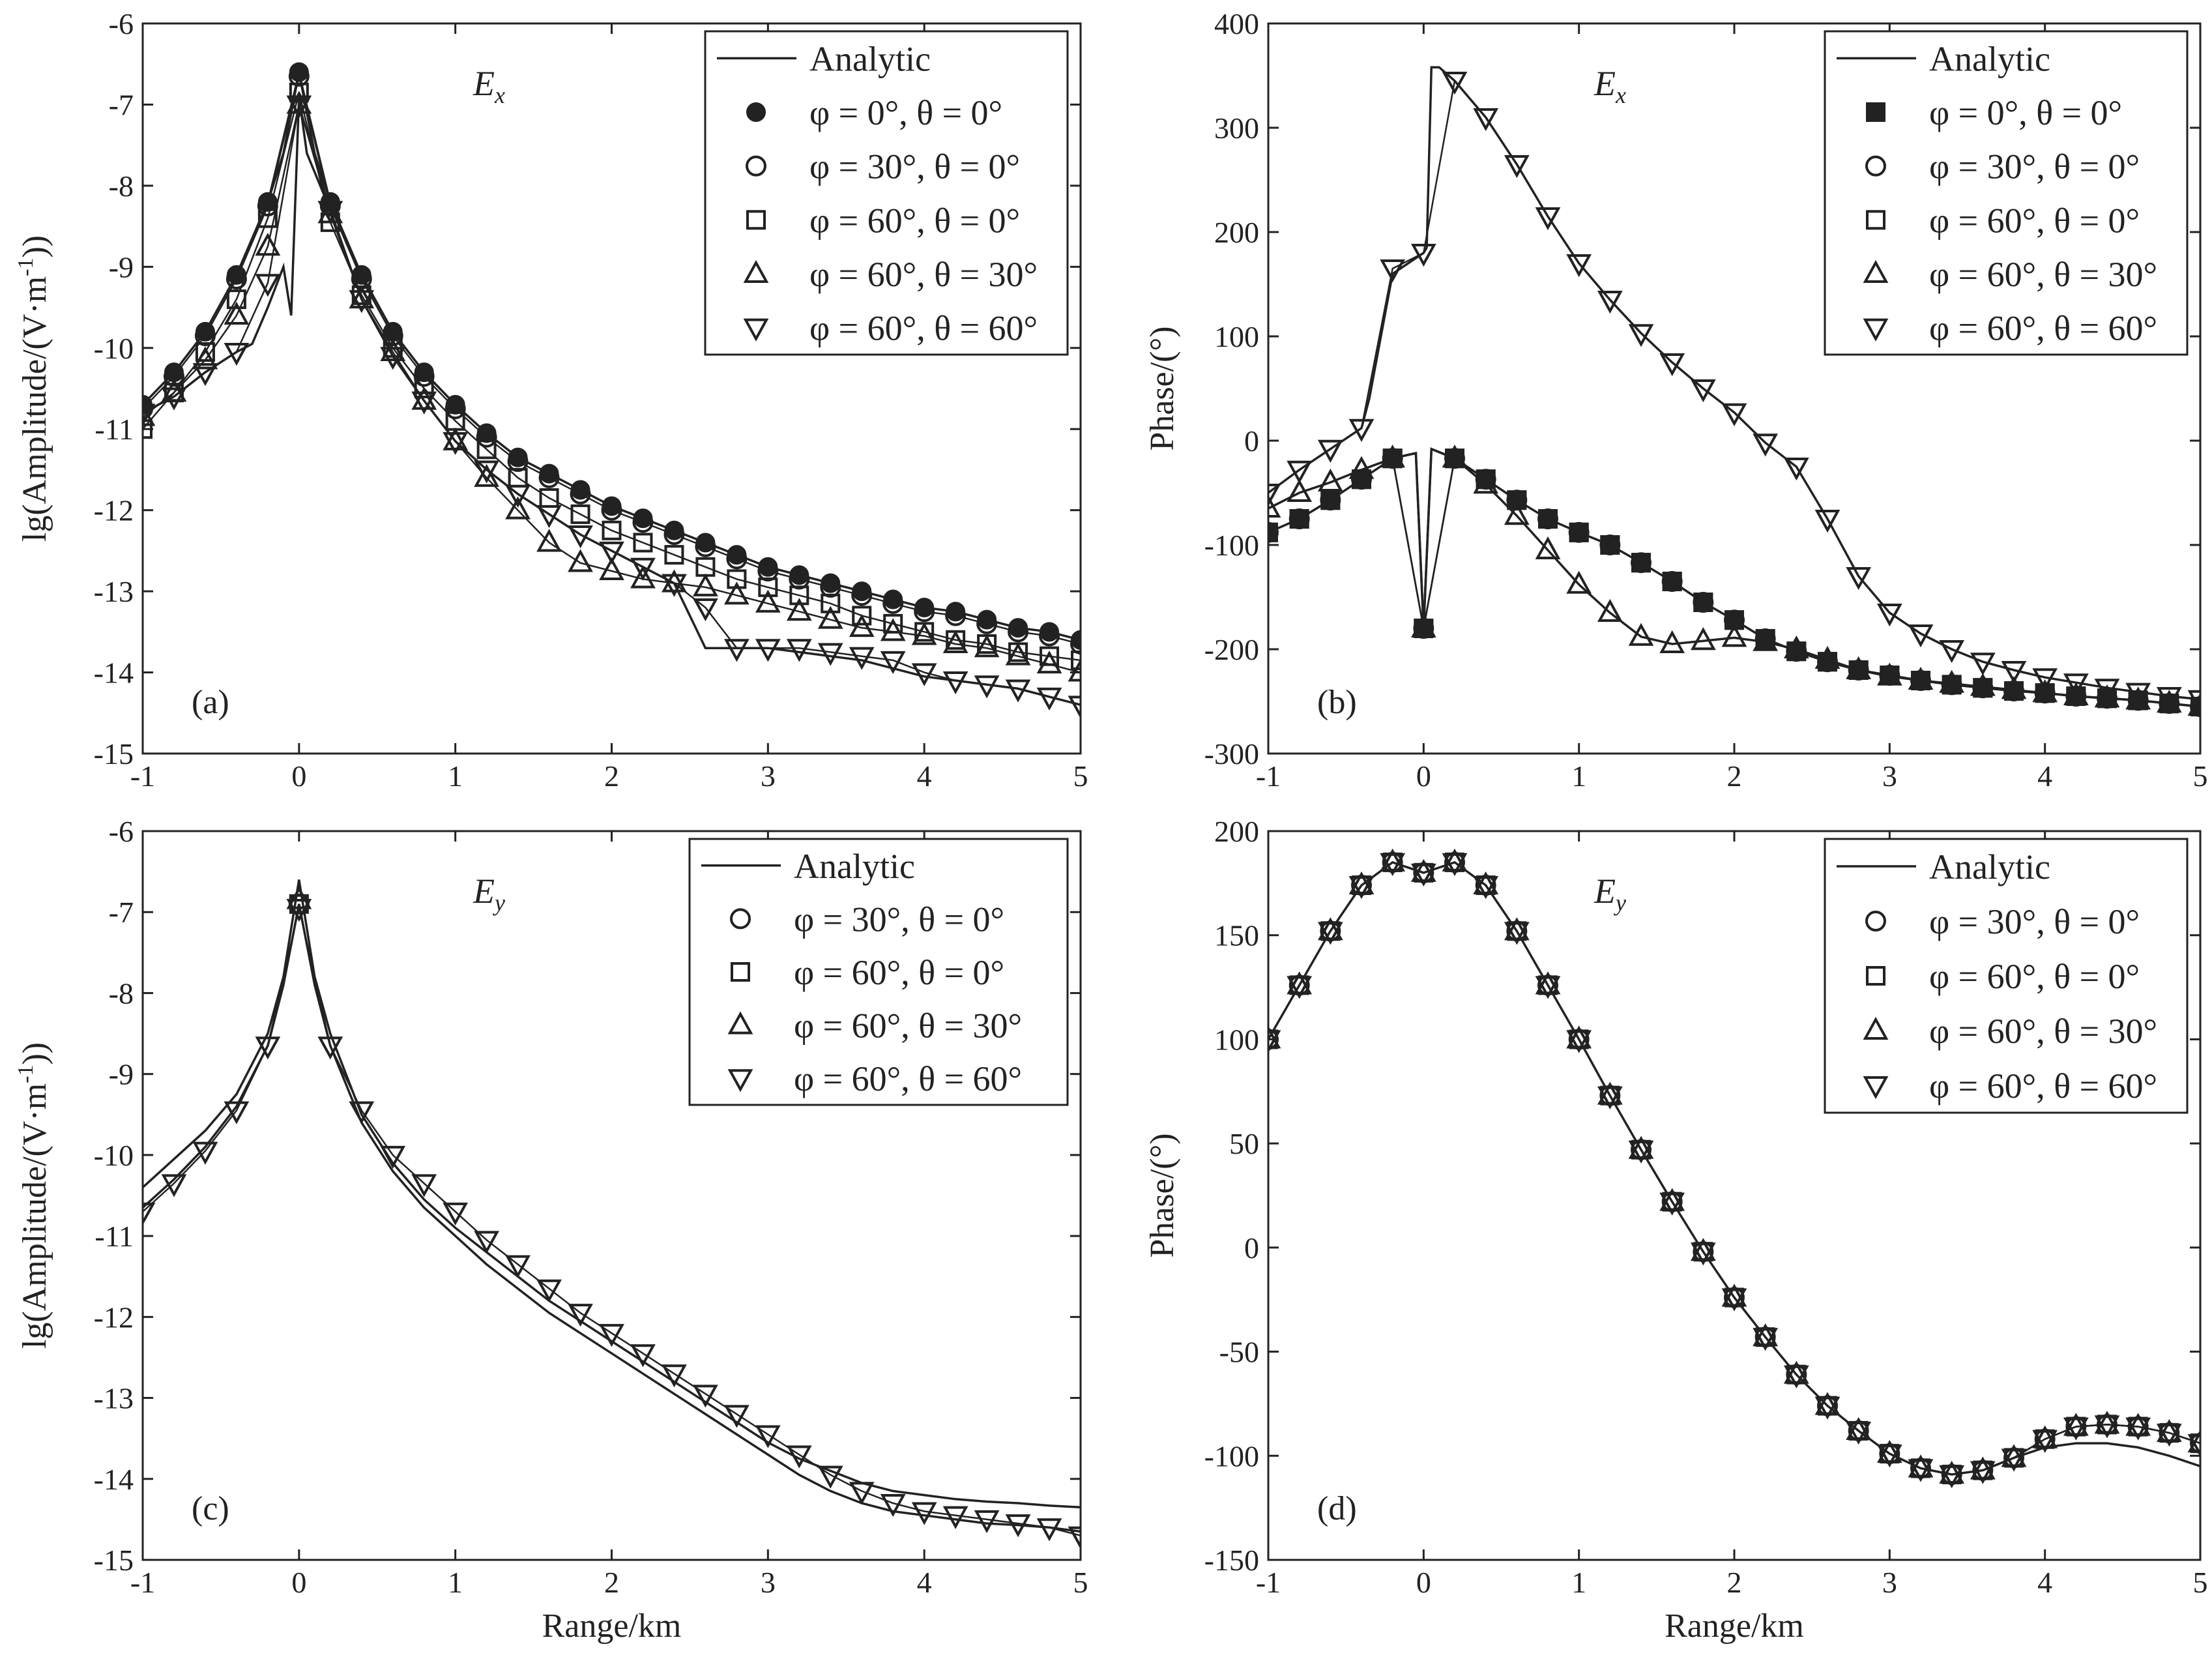 Image resolution: width=2212 pixels, height=1657 pixels. Describe the element at coordinates (854, 867) in the screenshot. I see `legend-label: Analytic` at that location.